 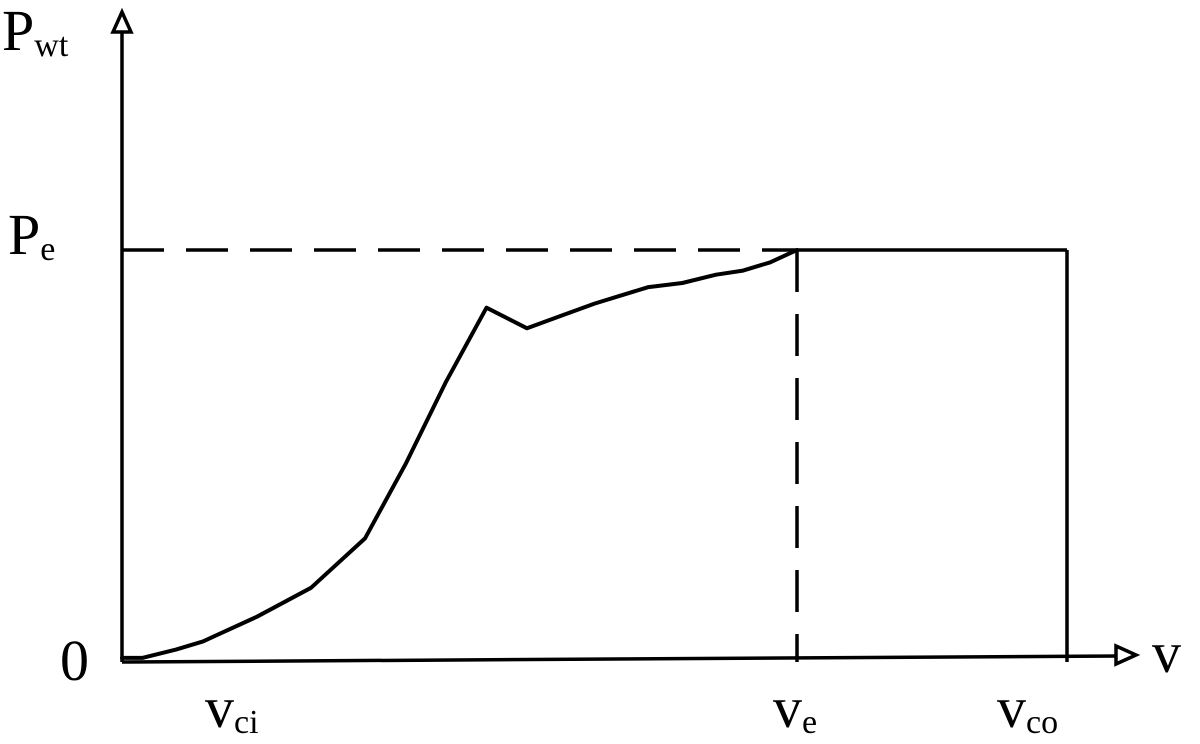 What do you see at coordinates (74, 660) in the screenshot?
I see `origin-label: 0` at bounding box center [74, 660].